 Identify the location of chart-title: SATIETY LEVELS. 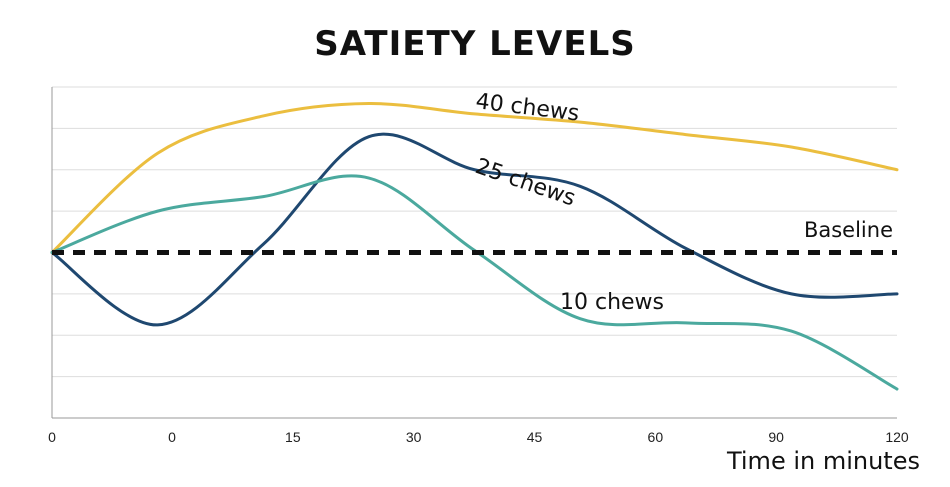
(474, 44).